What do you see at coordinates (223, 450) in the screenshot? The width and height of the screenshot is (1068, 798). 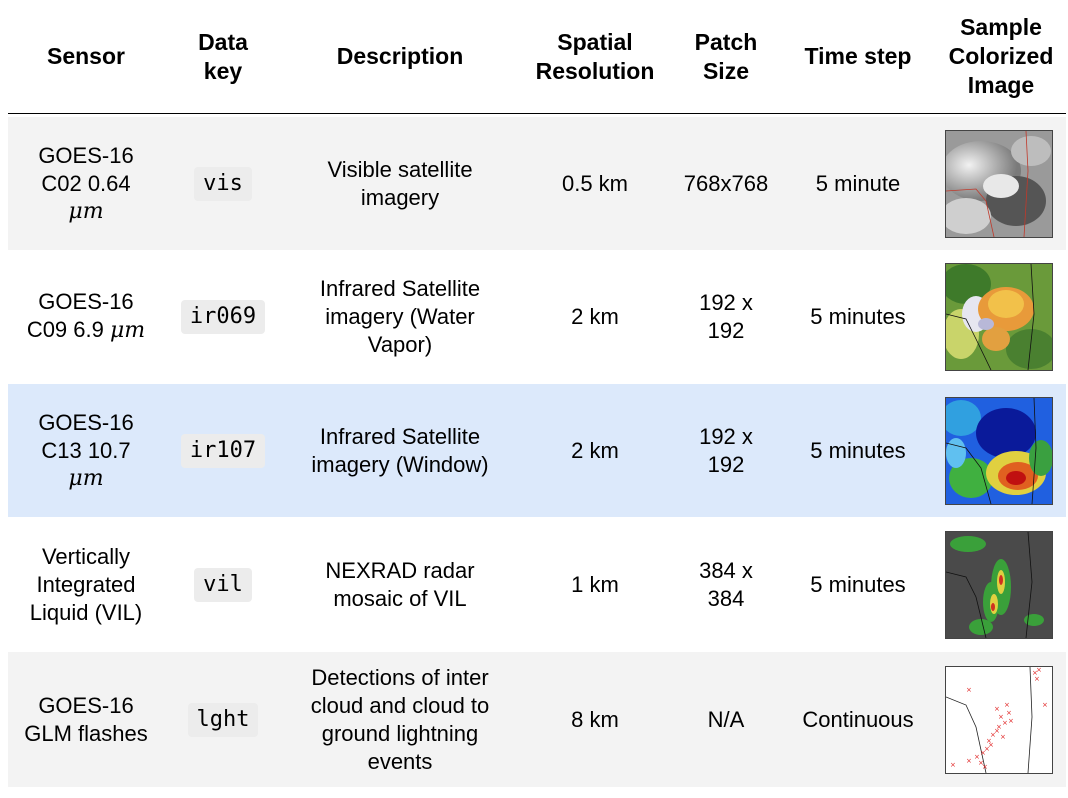 I see `data-key-cell: ir107` at bounding box center [223, 450].